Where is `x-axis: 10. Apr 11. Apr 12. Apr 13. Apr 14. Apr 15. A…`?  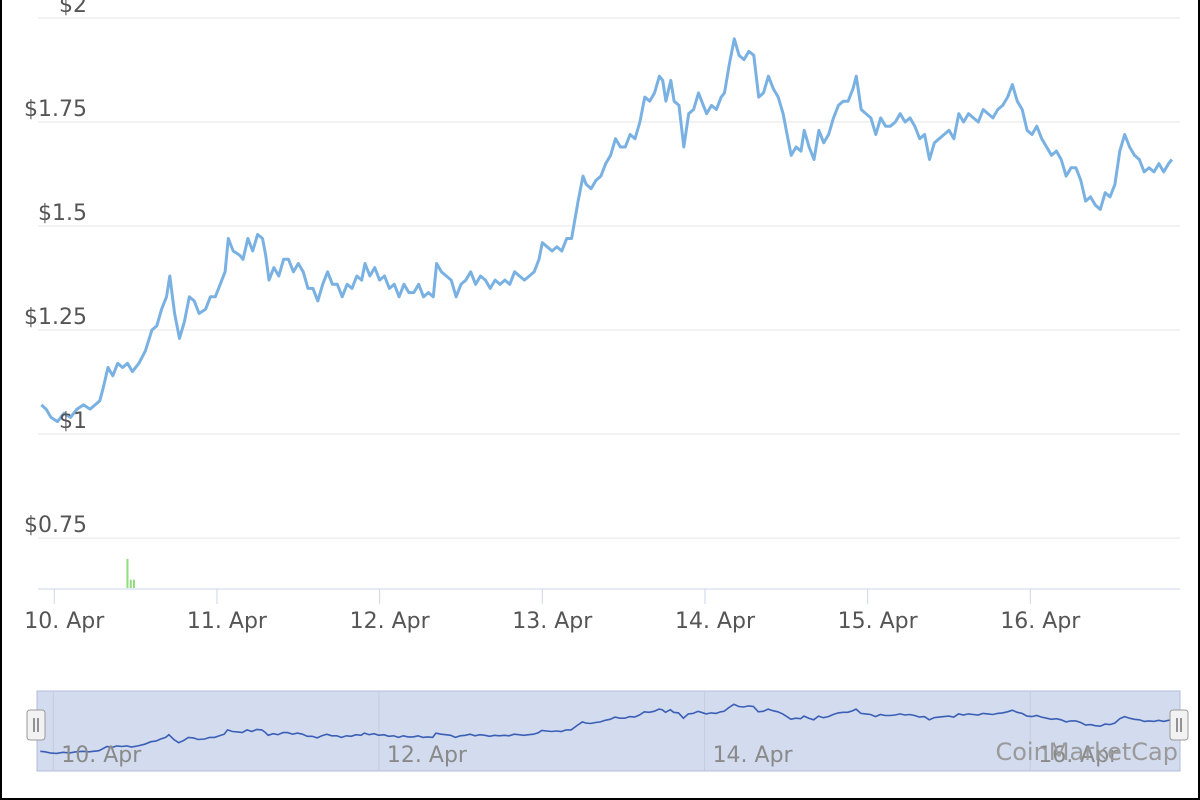 x-axis: 10. Apr 11. Apr 12. Apr 13. Apr 14. Apr 15. A… is located at coordinates (552, 611).